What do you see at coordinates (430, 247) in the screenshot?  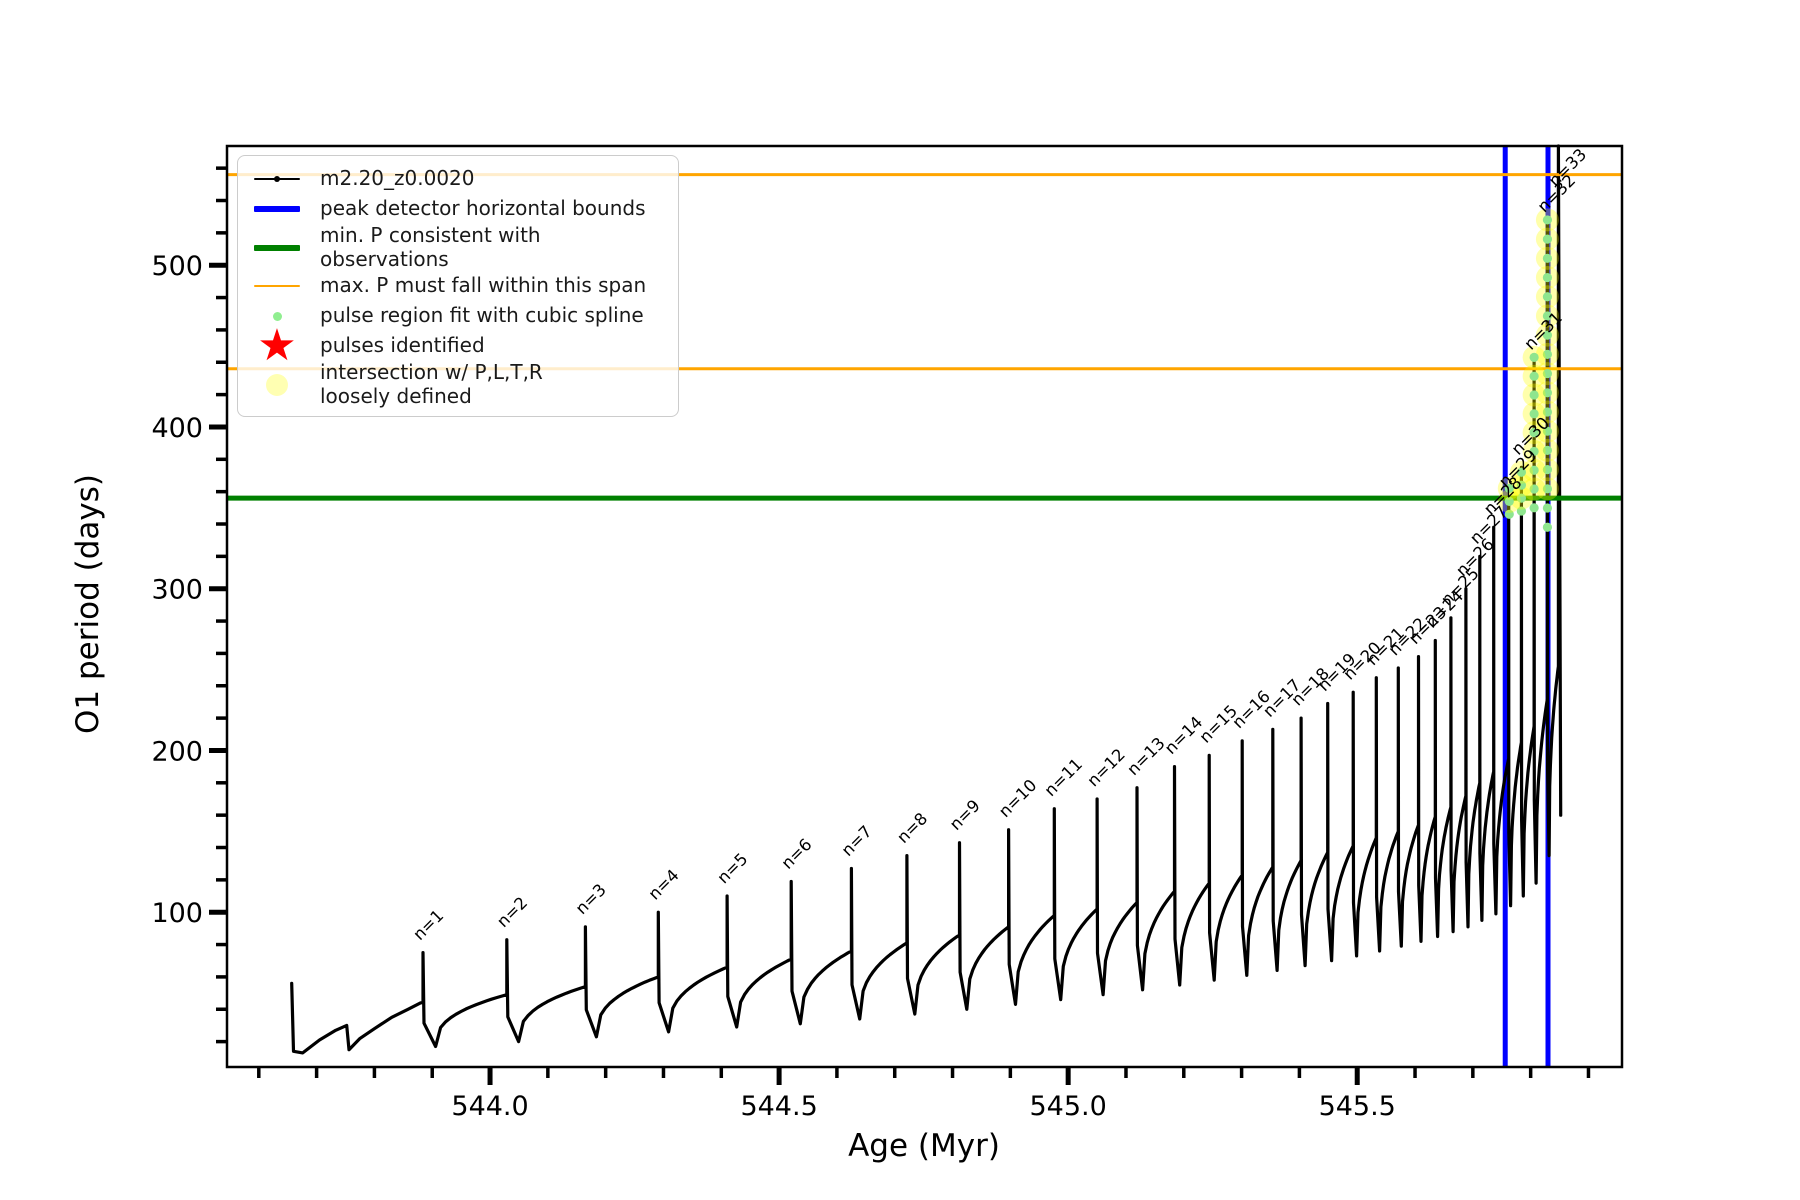 I see `legend-item-label: min. P consistent with observations` at bounding box center [430, 247].